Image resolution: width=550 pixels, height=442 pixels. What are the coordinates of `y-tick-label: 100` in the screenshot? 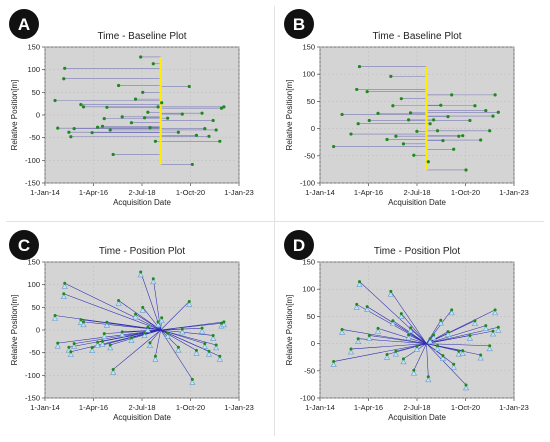 It's located at (33, 284).